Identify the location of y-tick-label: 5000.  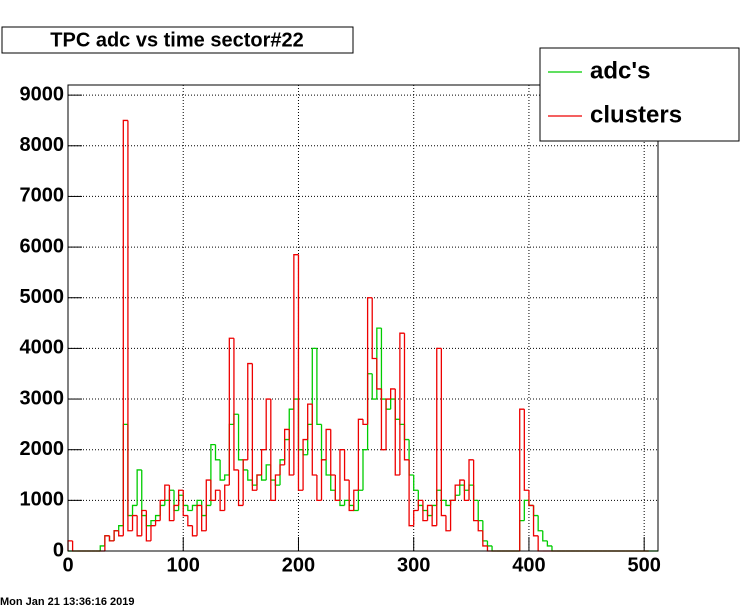
(42, 297).